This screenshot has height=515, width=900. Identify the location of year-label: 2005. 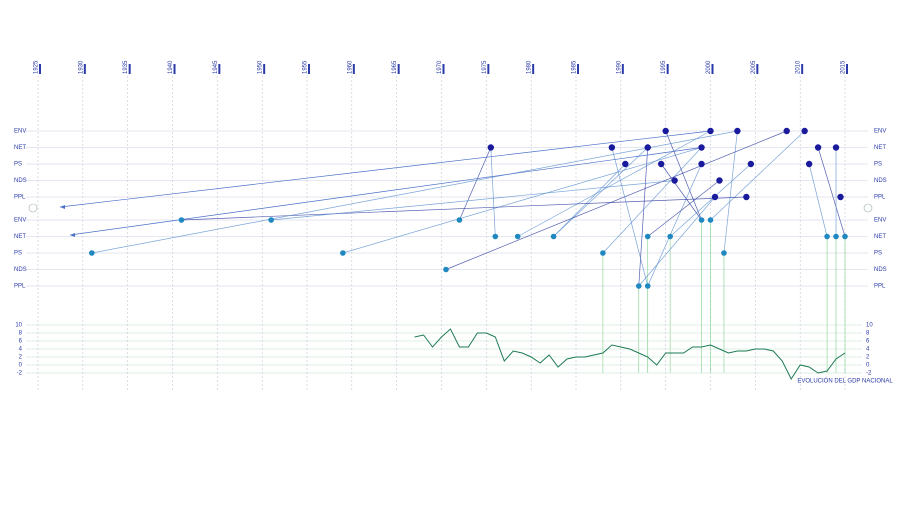
(754, 67).